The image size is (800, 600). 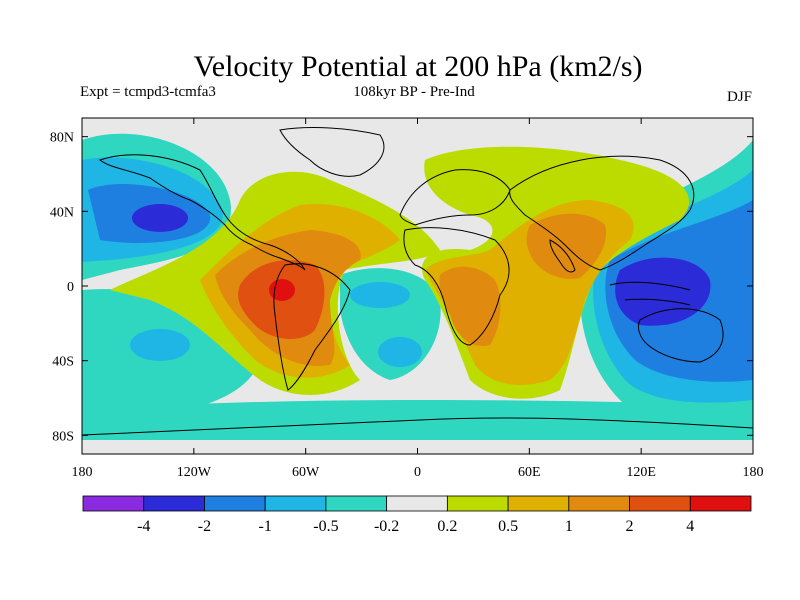 What do you see at coordinates (739, 97) in the screenshot?
I see `season-label: DJF` at bounding box center [739, 97].